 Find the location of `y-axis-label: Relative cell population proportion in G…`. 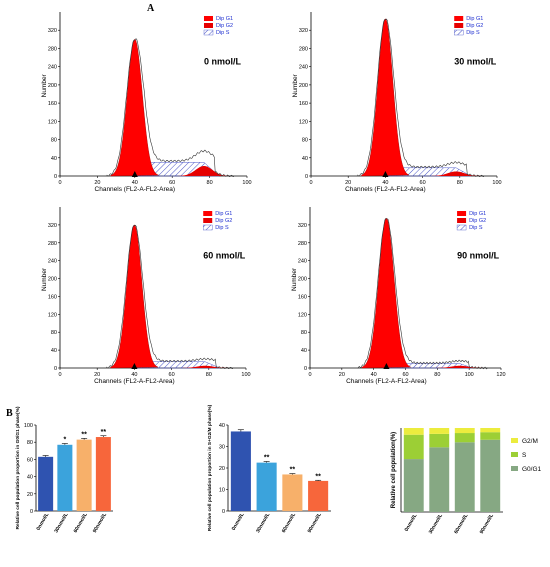

y-axis-label: Relative cell population proportion in G… is located at coordinates (18, 467).